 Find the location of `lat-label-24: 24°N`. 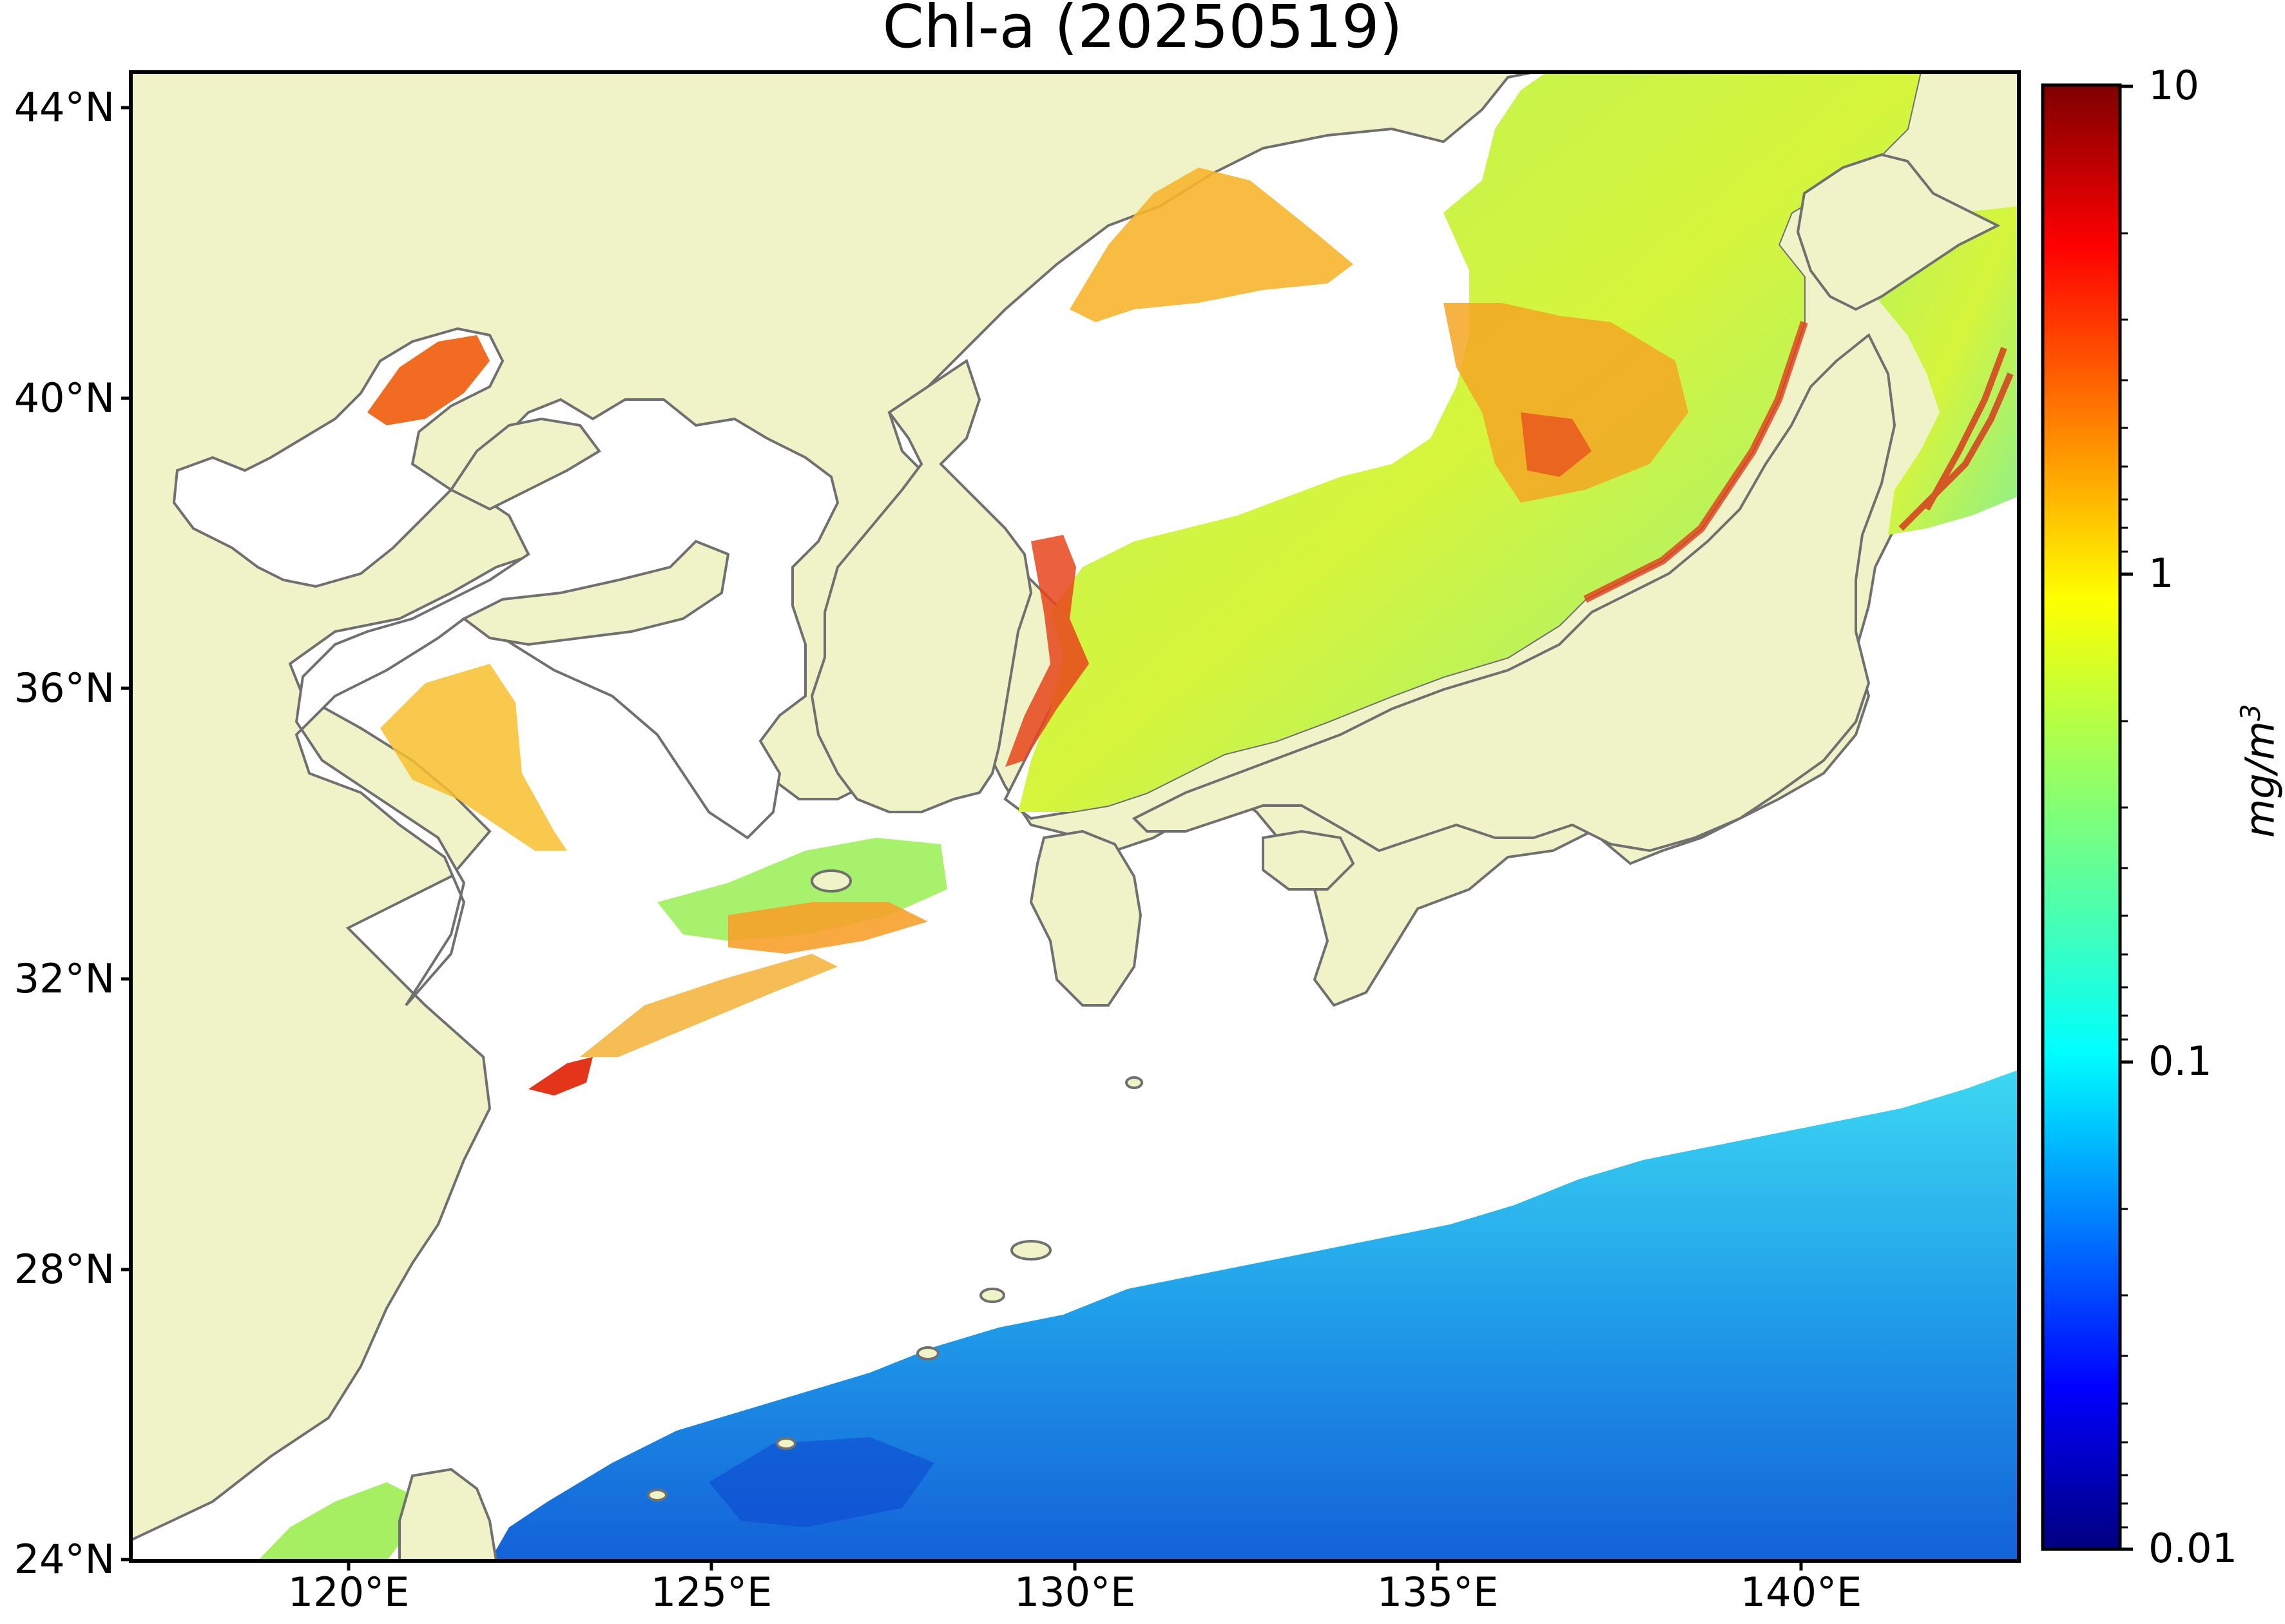

lat-label-24: 24°N is located at coordinates (64, 1560).